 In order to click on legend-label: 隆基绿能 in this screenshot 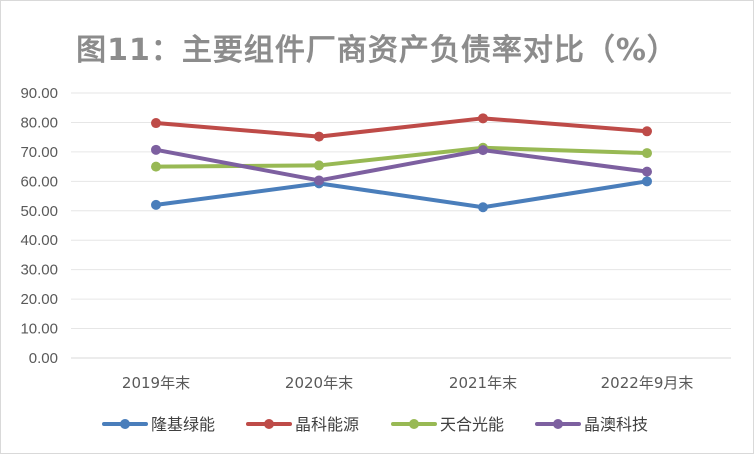, I will do `click(183, 424)`.